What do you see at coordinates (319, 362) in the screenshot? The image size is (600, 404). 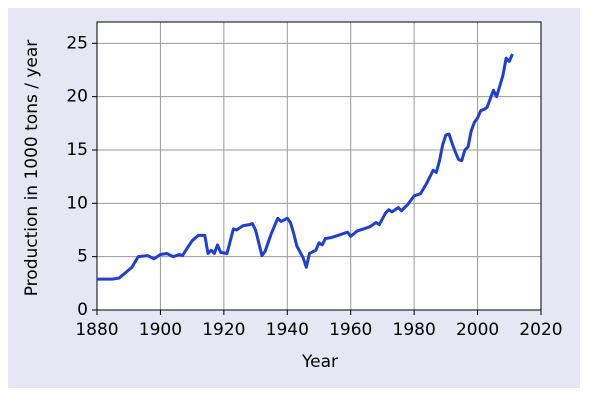 I see `x-axis-label: Year` at bounding box center [319, 362].